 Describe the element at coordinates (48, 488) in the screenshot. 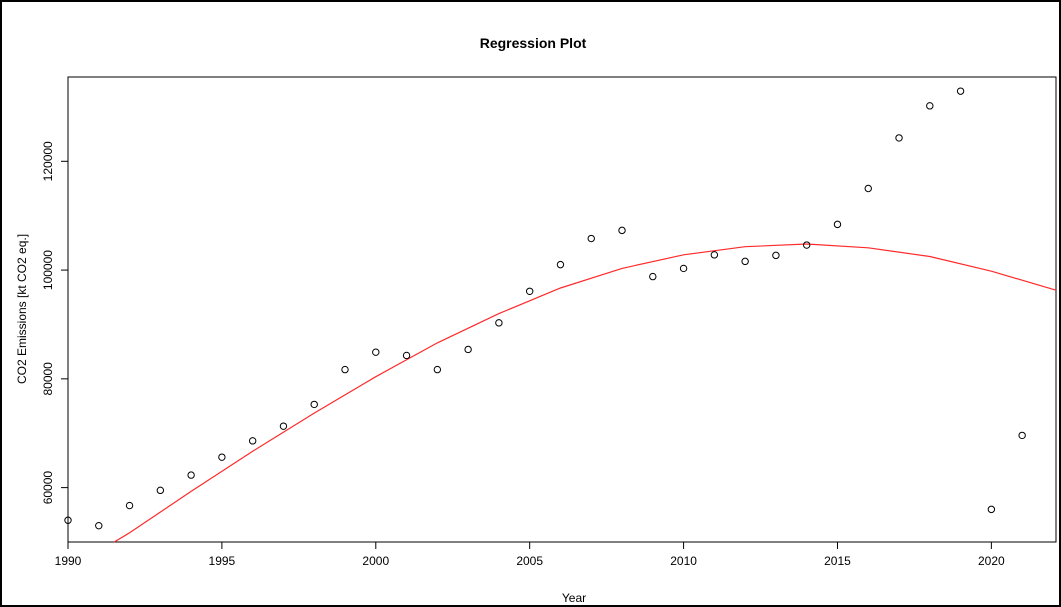

I see `y-tick-label: 60000` at that location.